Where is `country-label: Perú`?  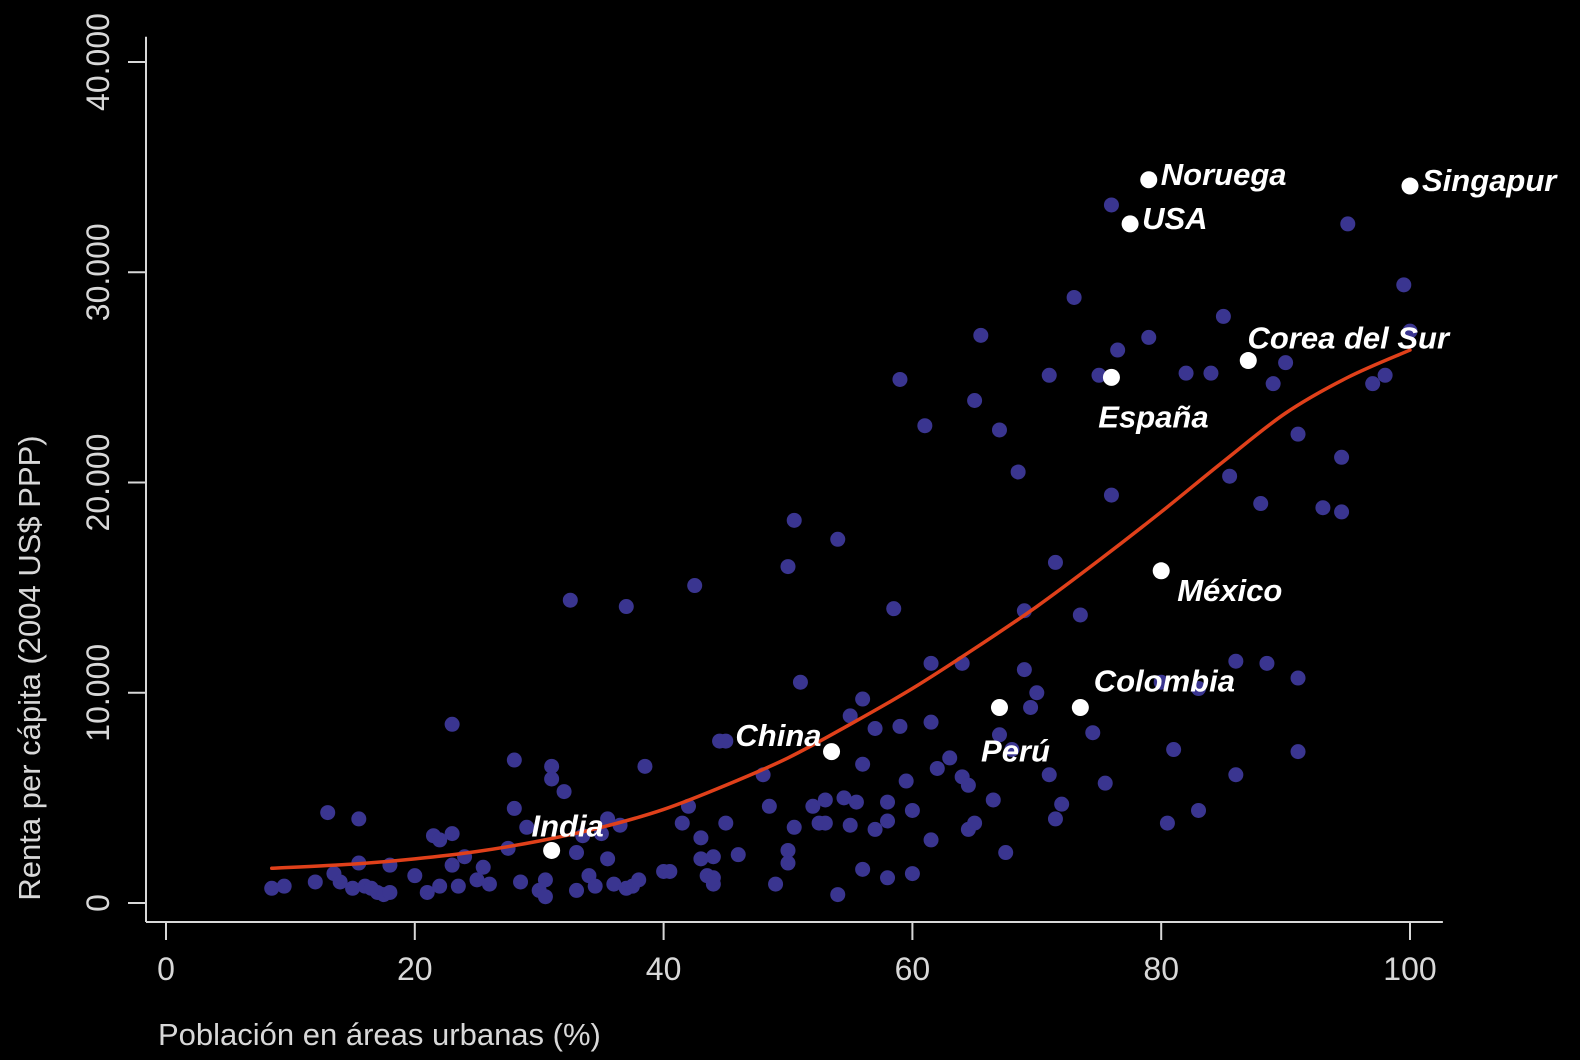
country-label: Perú is located at coordinates (1015, 751).